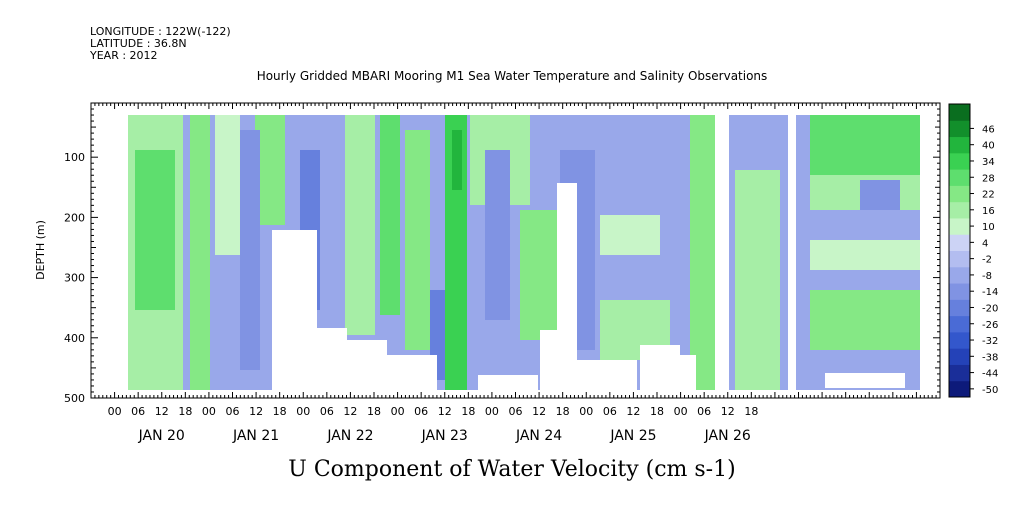 The width and height of the screenshot is (1009, 508). Describe the element at coordinates (123, 55) in the screenshot. I see `year-label: YEAR : 2012` at that location.